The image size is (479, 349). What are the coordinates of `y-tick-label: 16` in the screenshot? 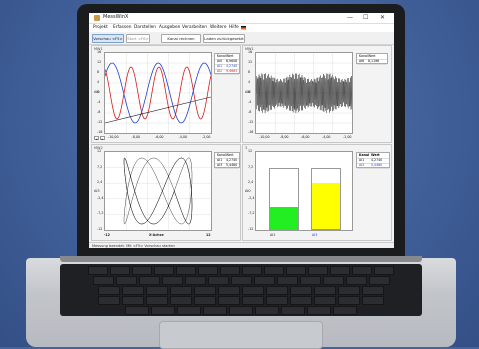 It's located at (250, 52).